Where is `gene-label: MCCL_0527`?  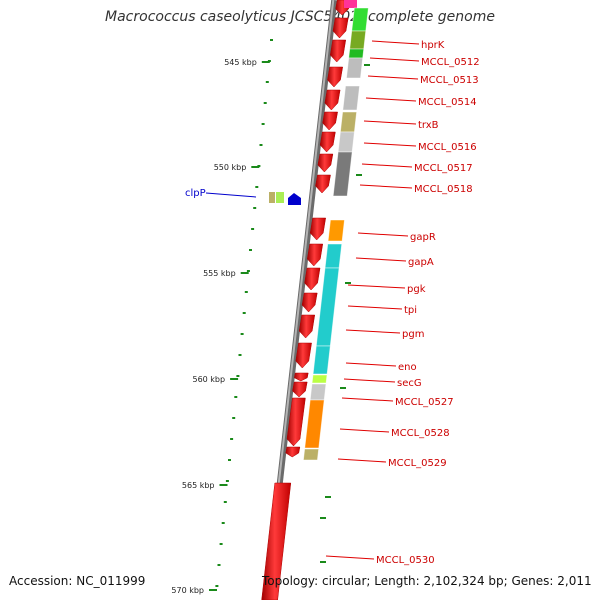 gene-label: MCCL_0527 is located at coordinates (424, 402).